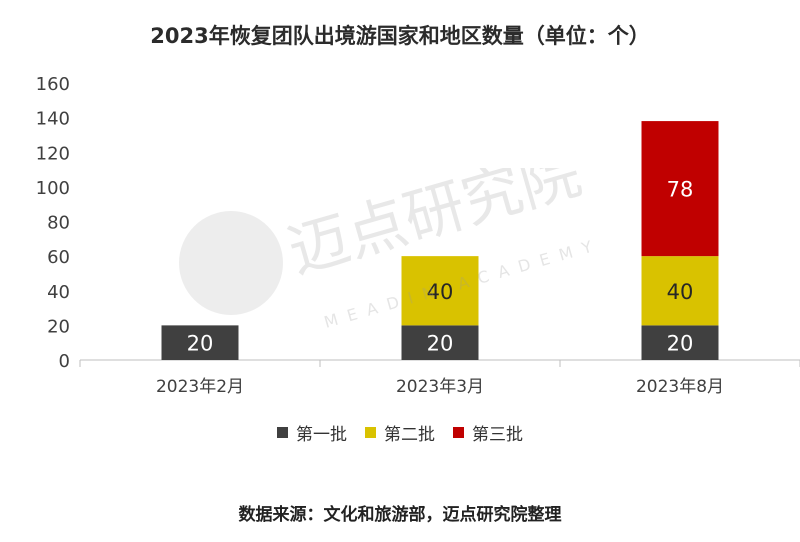 This screenshot has width=800, height=542. I want to click on chart-legend: 第一批 第二批 第三批, so click(400, 432).